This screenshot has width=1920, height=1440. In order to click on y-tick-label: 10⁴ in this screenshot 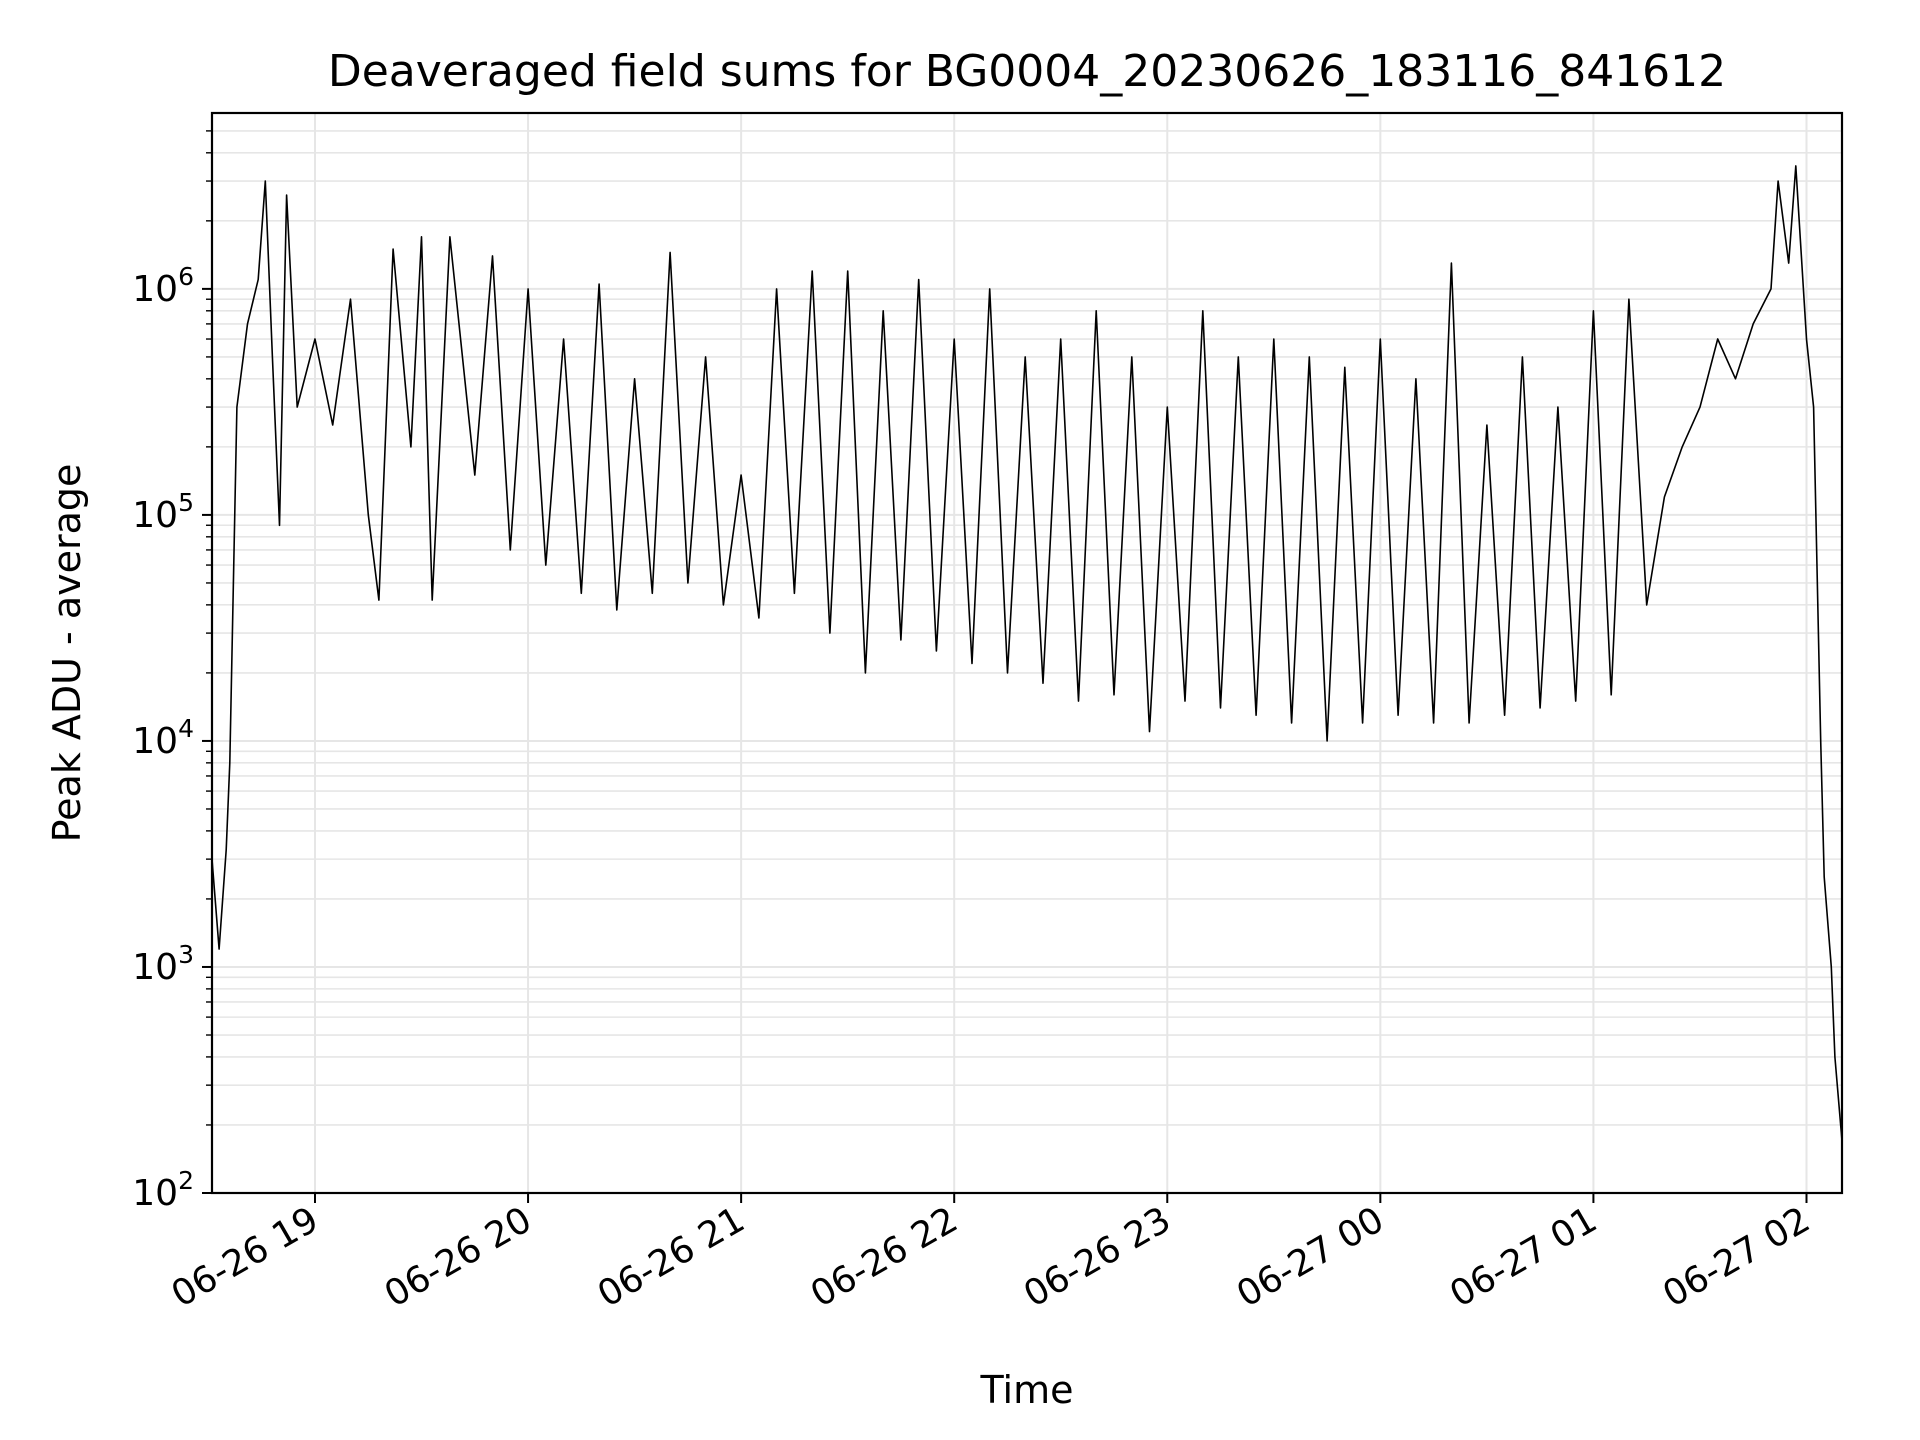, I will do `click(163, 738)`.